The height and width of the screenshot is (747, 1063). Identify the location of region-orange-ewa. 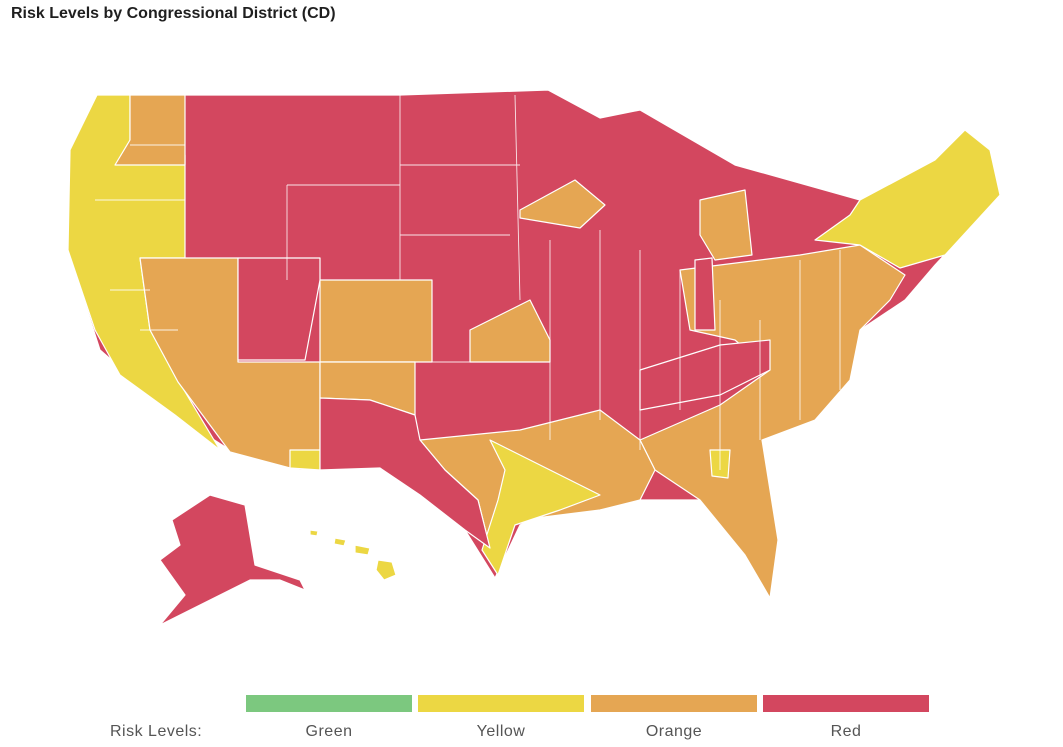
(150, 130).